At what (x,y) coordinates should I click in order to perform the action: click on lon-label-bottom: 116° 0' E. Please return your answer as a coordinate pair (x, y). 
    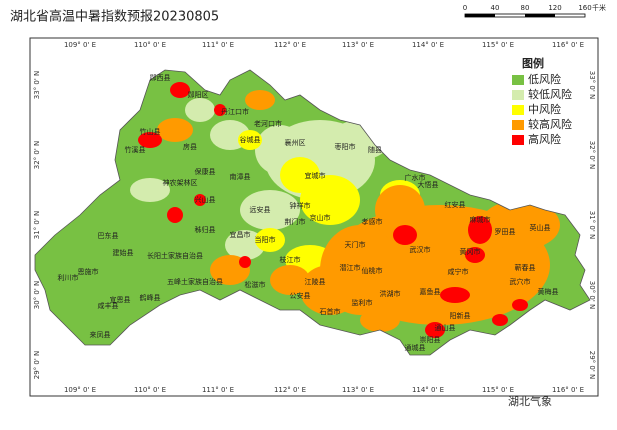
    Looking at the image, I should click on (568, 390).